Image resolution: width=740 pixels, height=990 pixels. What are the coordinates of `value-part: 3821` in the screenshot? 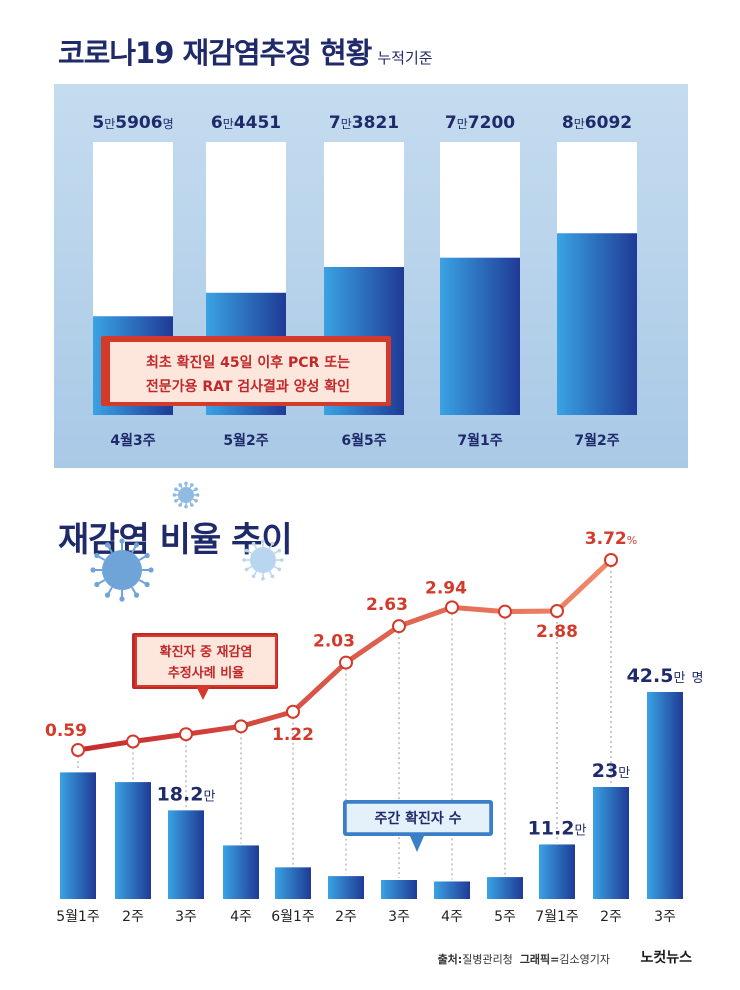 It's located at (375, 123).